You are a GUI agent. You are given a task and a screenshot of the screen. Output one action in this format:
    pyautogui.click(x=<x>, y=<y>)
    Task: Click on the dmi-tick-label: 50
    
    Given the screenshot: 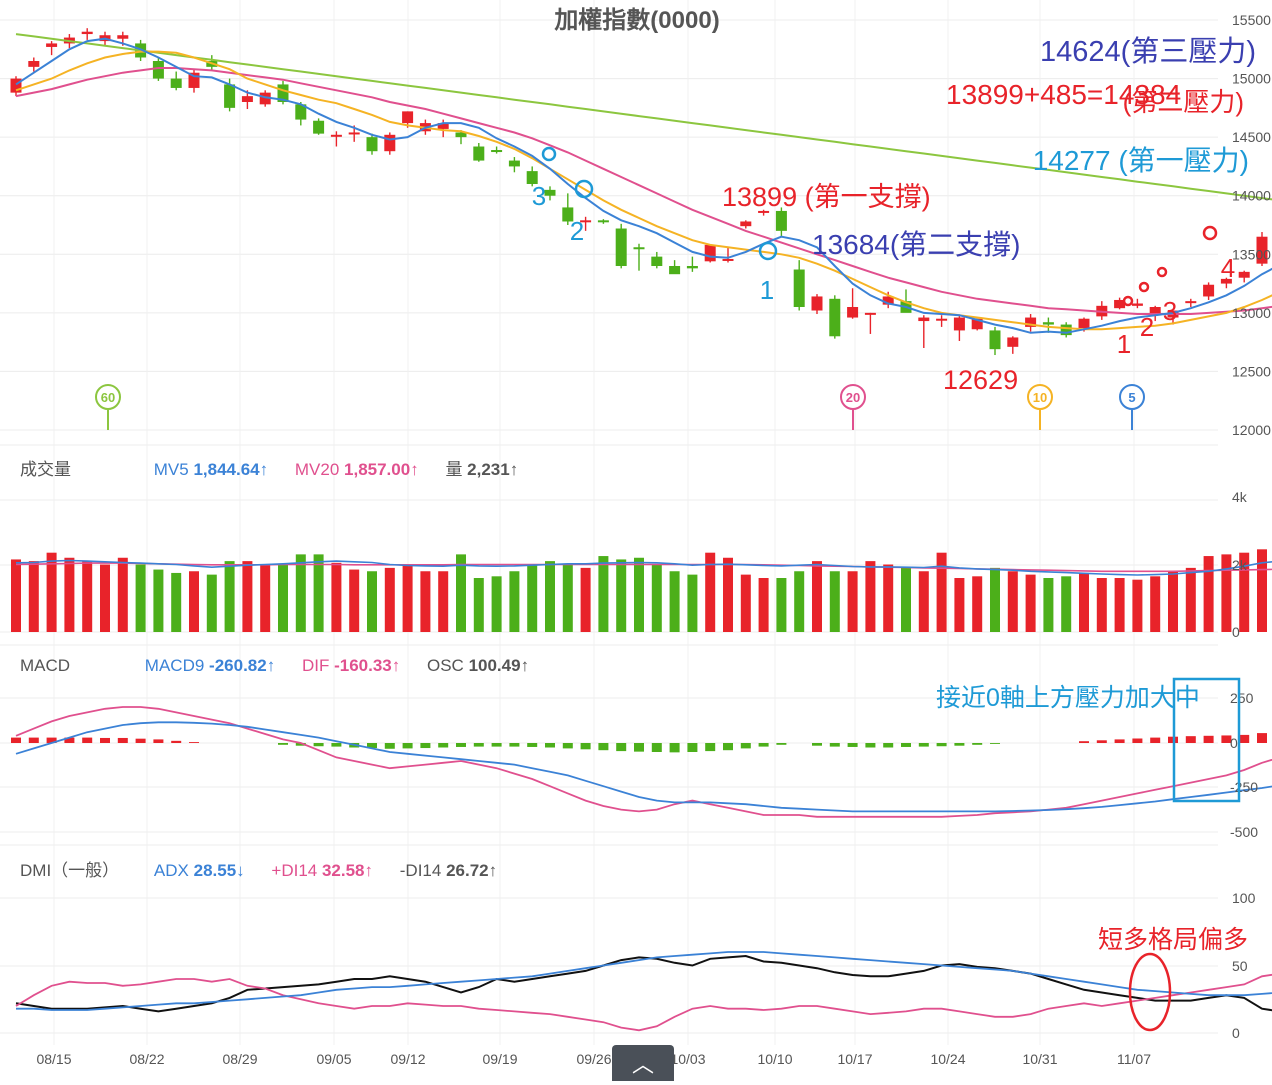 What is the action you would take?
    pyautogui.click(x=1240, y=966)
    